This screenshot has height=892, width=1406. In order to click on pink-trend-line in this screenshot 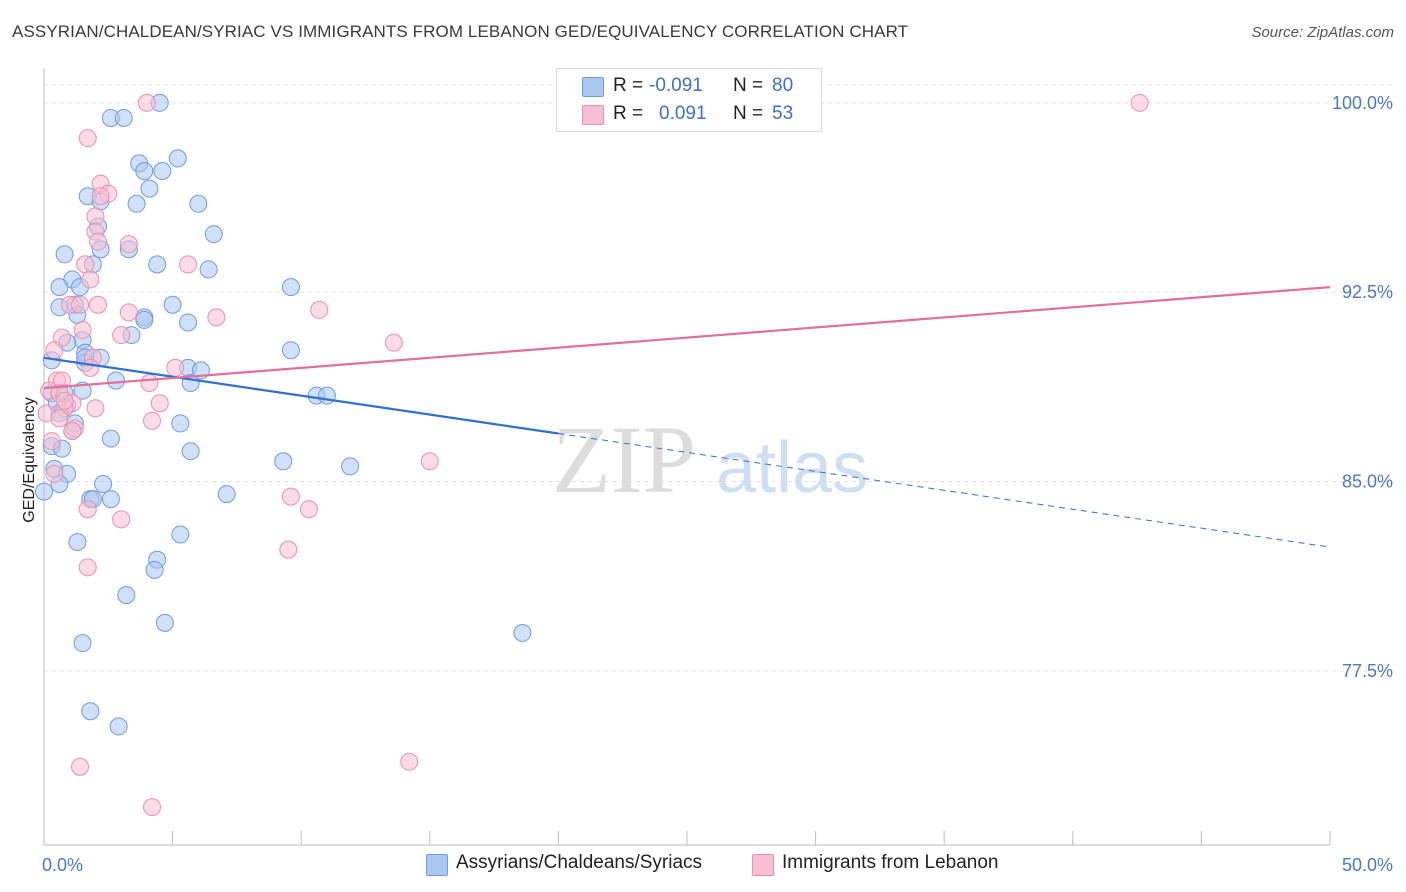, I will do `click(687, 338)`.